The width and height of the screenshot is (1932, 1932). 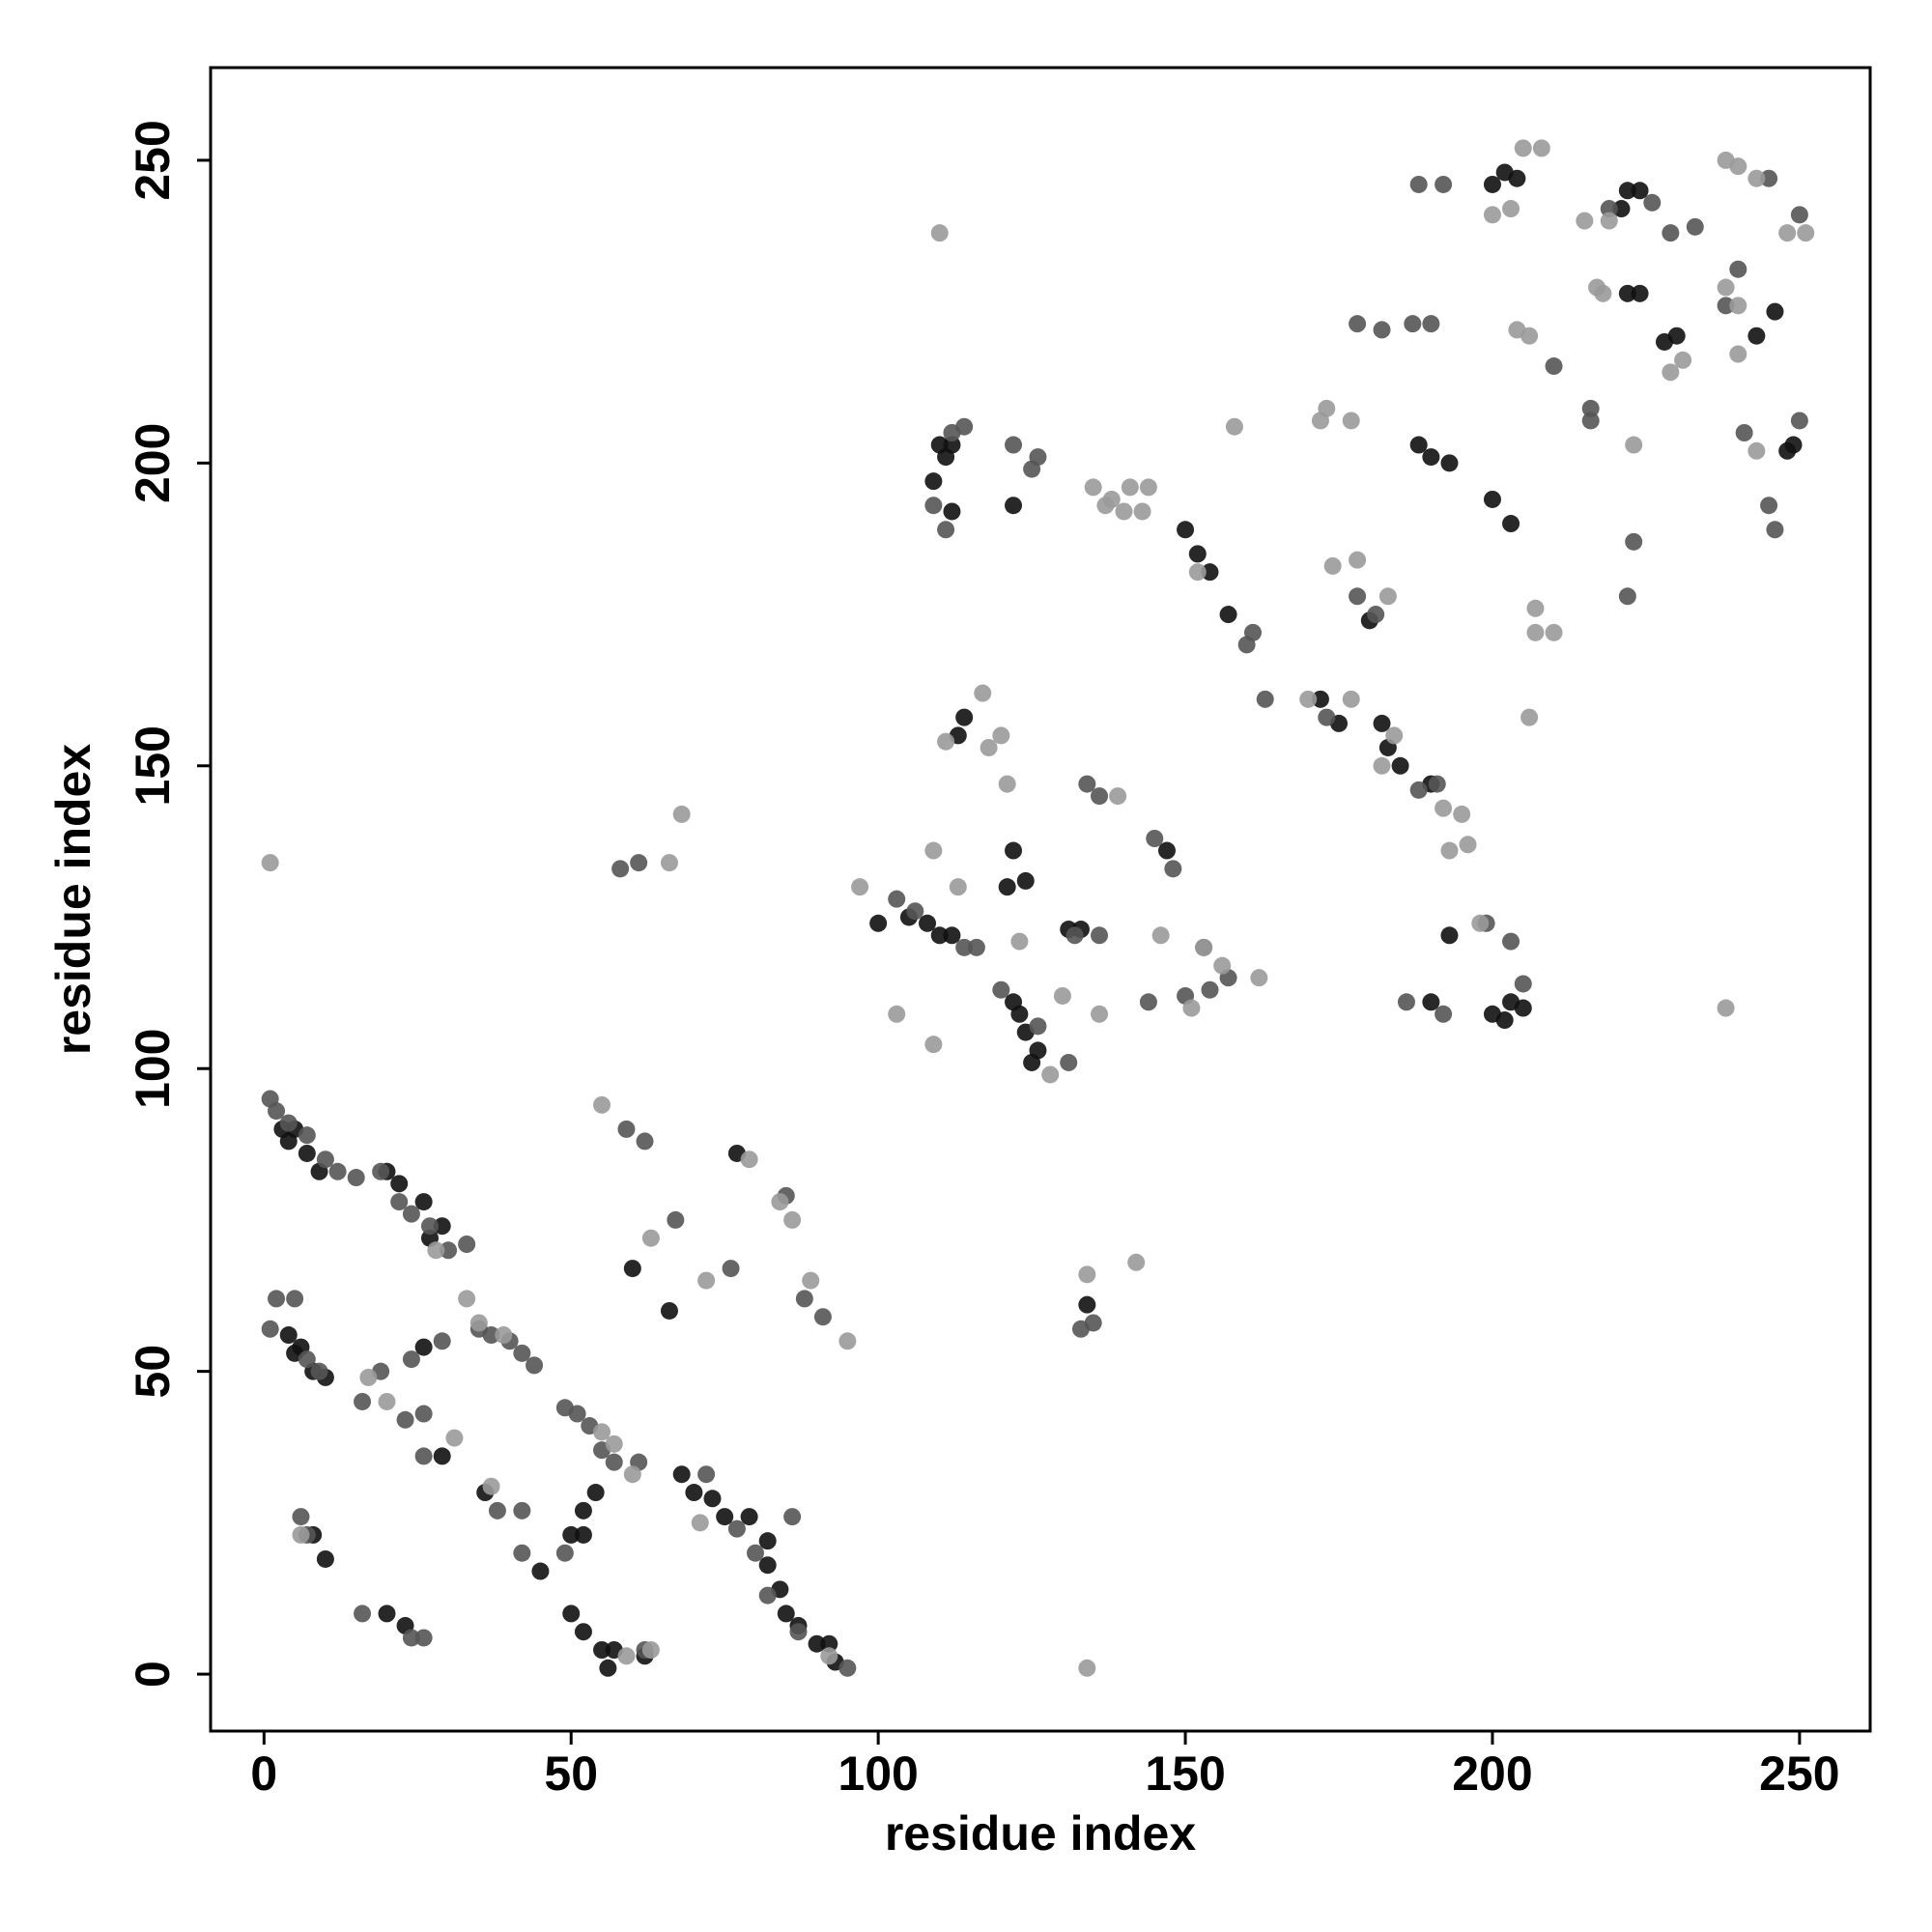 I want to click on y-axis-title: residue index, so click(x=73, y=900).